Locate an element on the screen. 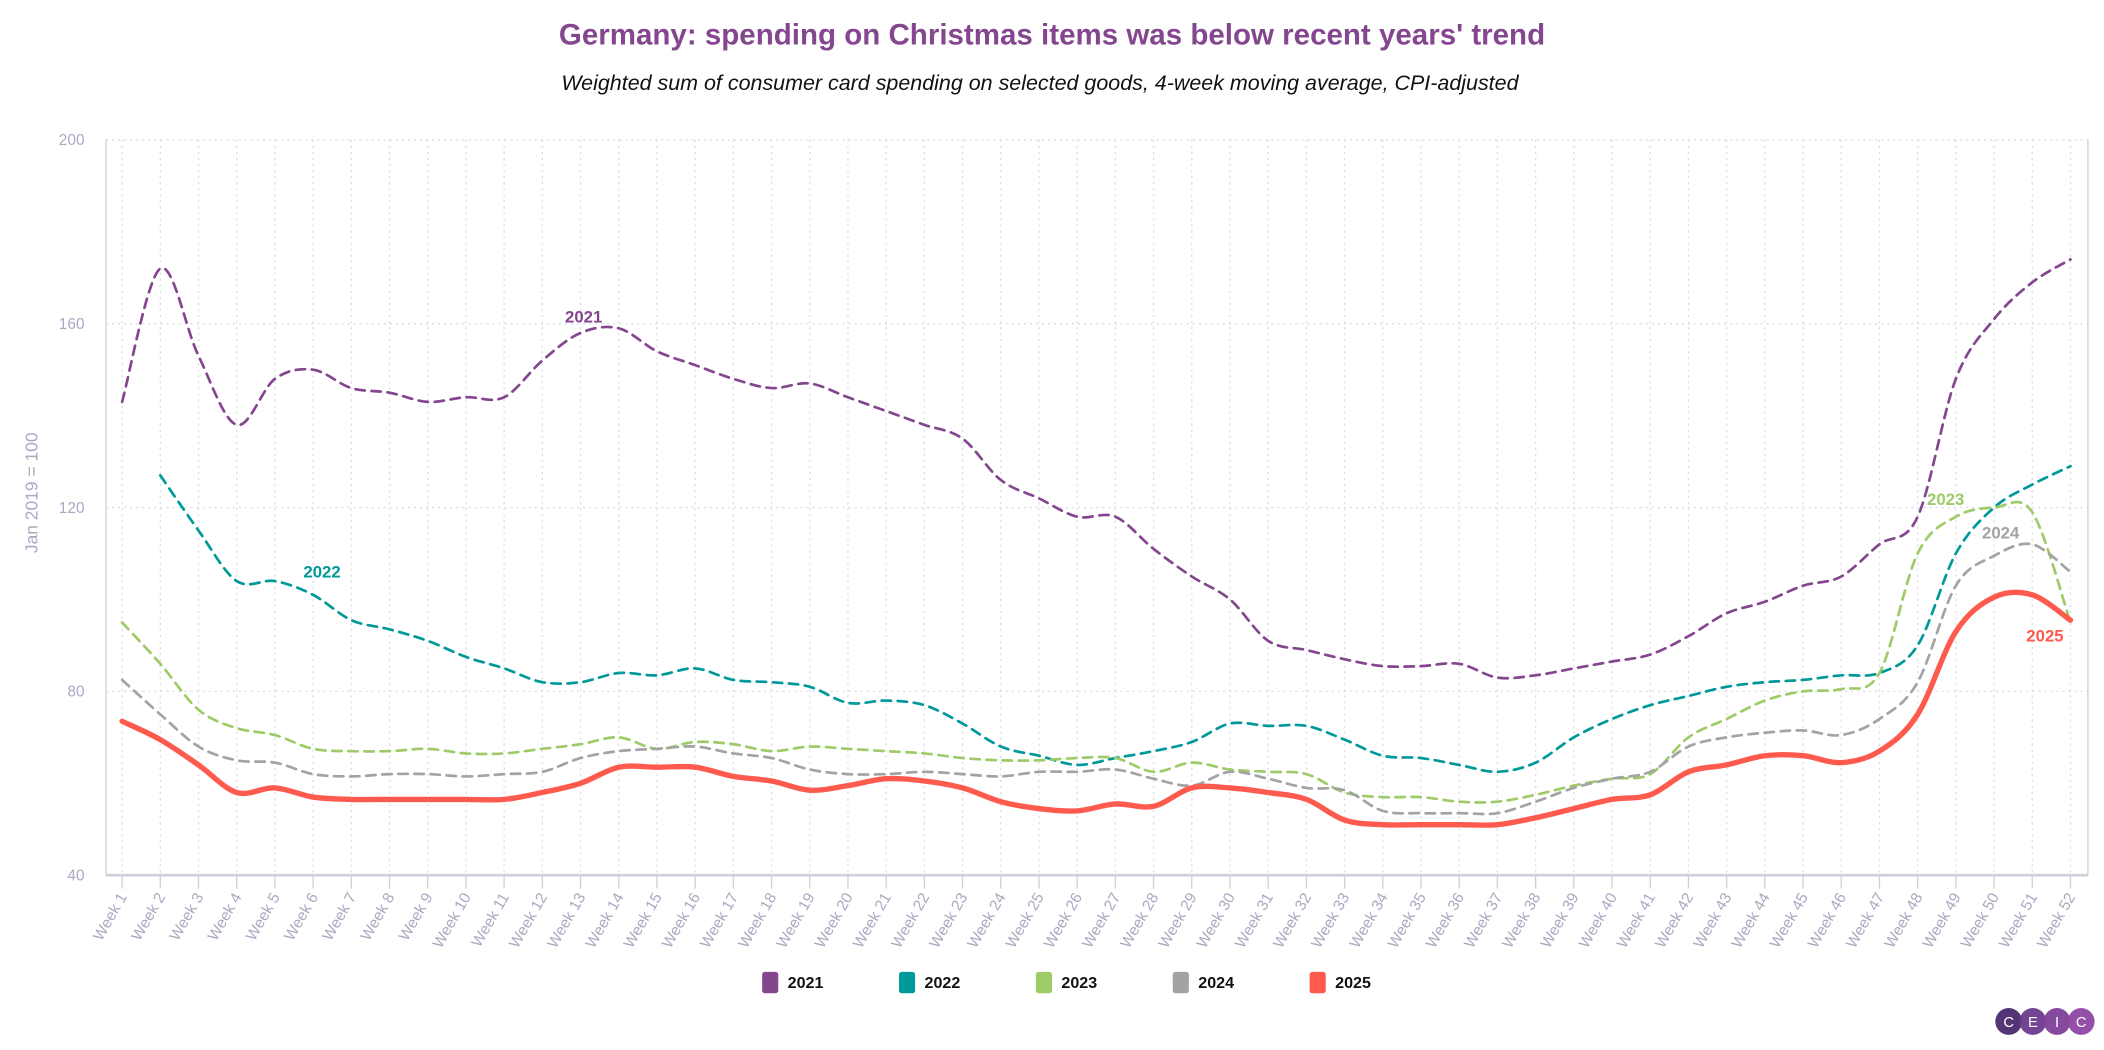 This screenshot has width=2104, height=1050. logo-letter: E is located at coordinates (2033, 1023).